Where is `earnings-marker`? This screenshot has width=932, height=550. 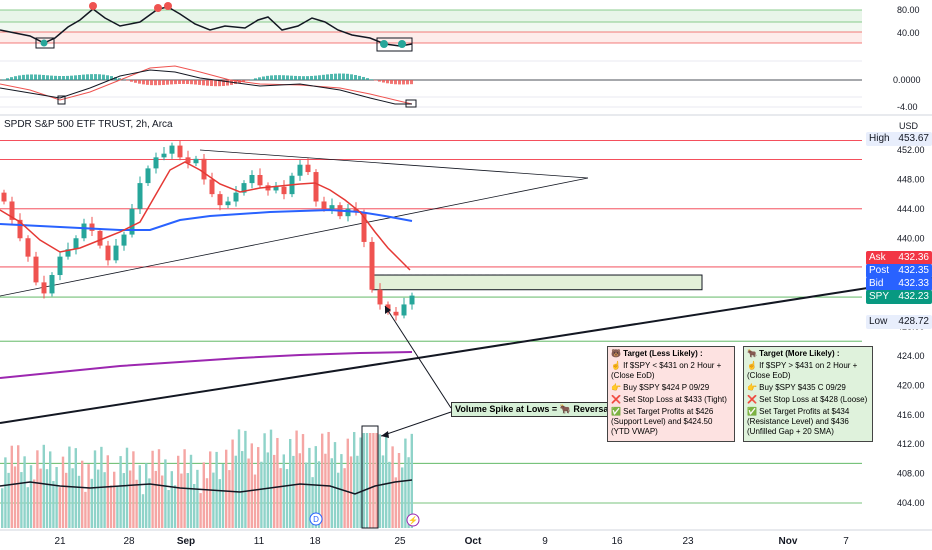 earnings-marker is located at coordinates (413, 520).